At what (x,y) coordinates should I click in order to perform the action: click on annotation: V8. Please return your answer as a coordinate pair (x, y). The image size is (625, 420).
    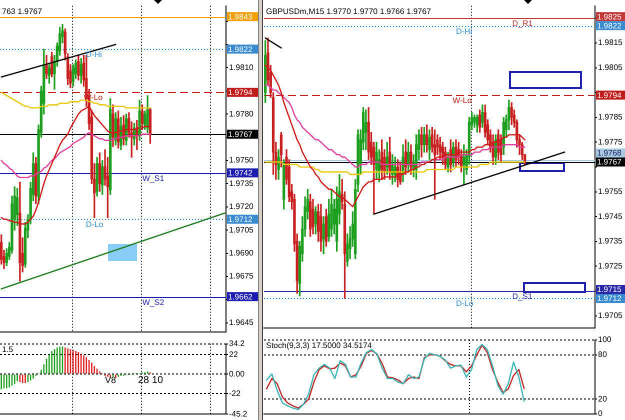
    Looking at the image, I should click on (110, 379).